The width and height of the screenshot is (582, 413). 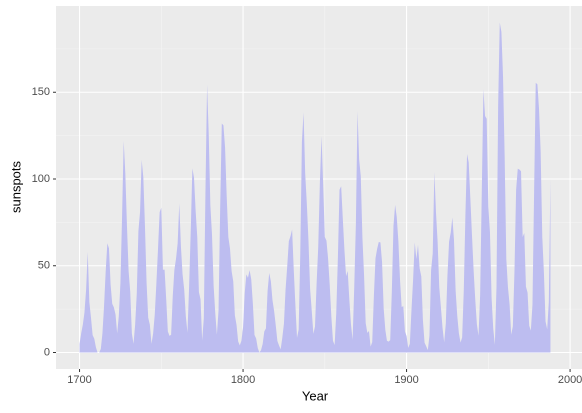 I want to click on y-tick-label: 50, so click(x=44, y=266).